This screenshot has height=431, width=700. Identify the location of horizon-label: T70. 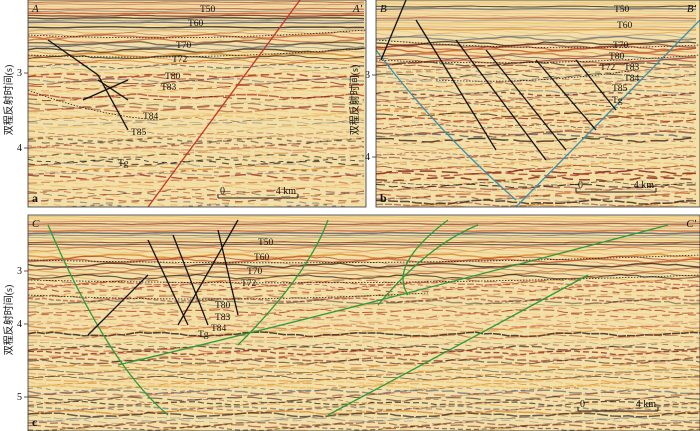
(184, 46).